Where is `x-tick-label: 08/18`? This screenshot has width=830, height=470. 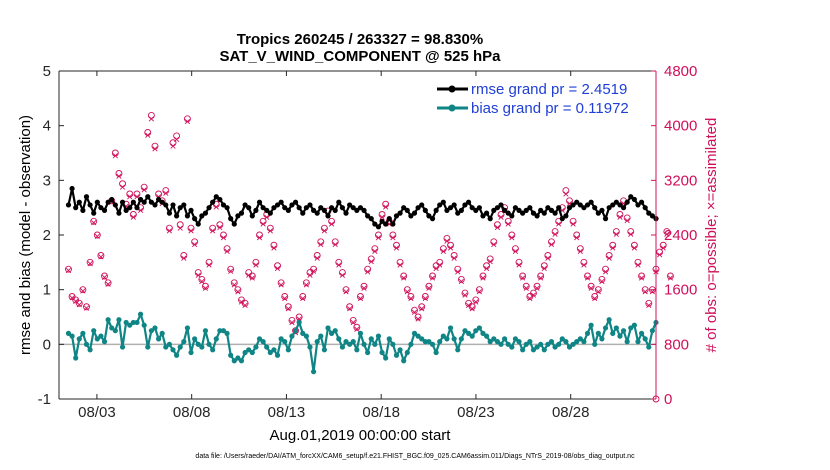
x-tick-label: 08/18 is located at coordinates (381, 412).